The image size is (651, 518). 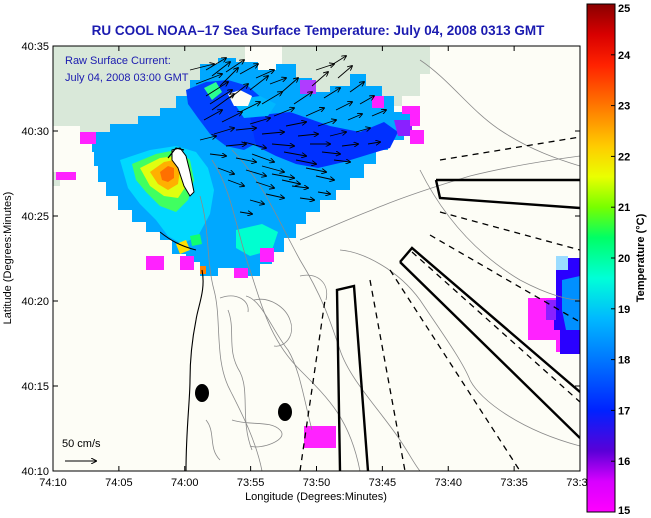 What do you see at coordinates (554, 305) in the screenshot?
I see `sst-east-patch` at bounding box center [554, 305].